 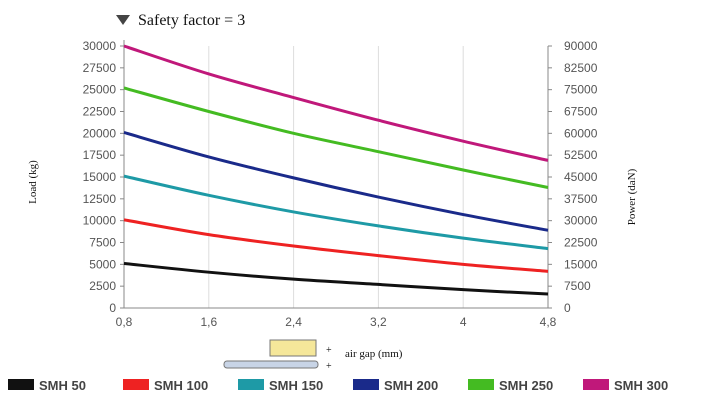 I want to click on x-axis-ticks: 0,8 1,6 2,4 3,2 4 4,8, so click(x=336, y=322).